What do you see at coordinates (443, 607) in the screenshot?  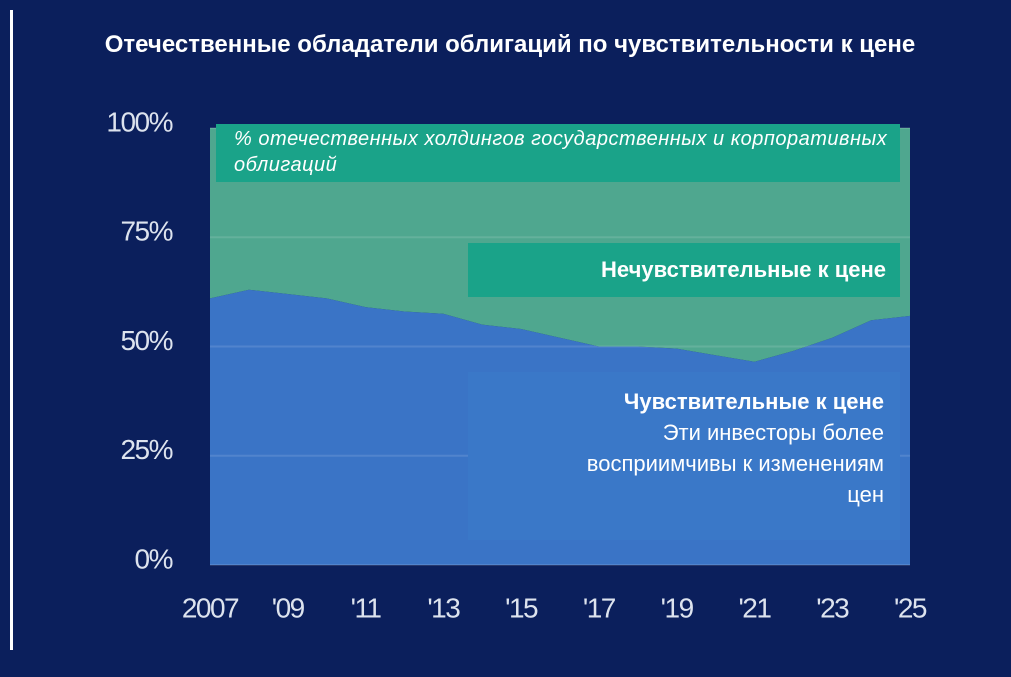 I see `x-tick-label: '13` at bounding box center [443, 607].